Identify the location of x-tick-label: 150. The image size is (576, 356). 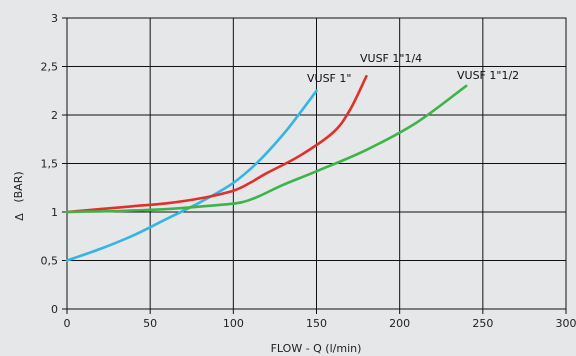
(316, 323).